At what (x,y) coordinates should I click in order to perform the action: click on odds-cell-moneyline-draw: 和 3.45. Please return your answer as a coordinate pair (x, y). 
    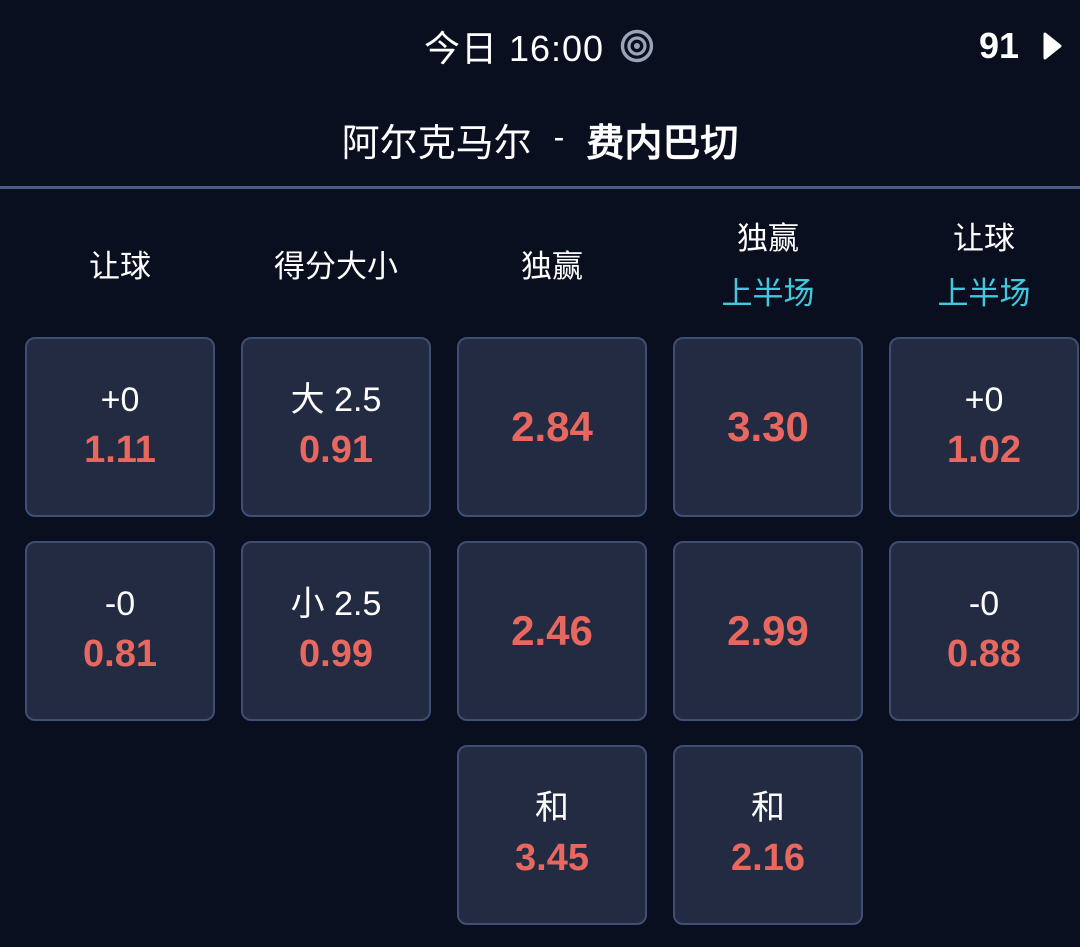
    Looking at the image, I should click on (552, 835).